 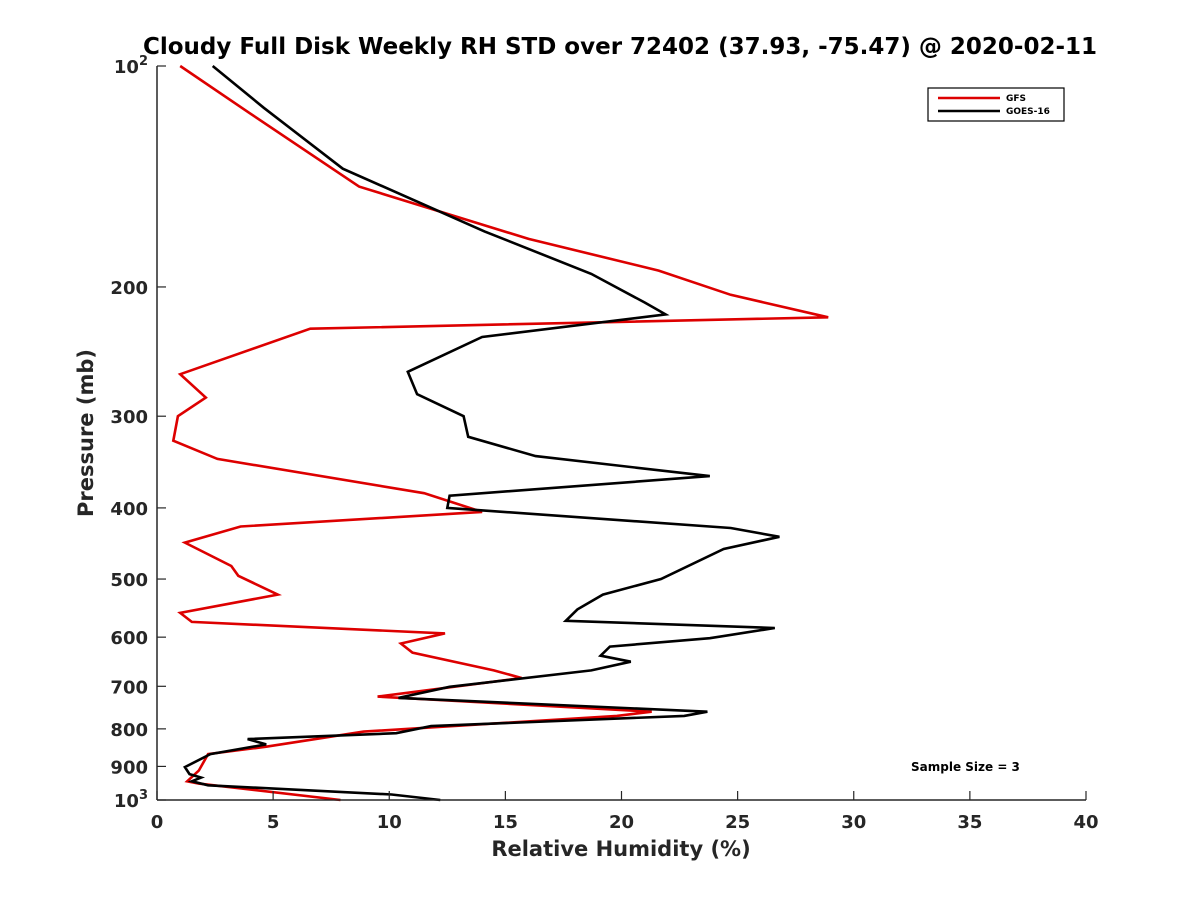 I want to click on y-tick-label: 300, so click(x=129, y=417).